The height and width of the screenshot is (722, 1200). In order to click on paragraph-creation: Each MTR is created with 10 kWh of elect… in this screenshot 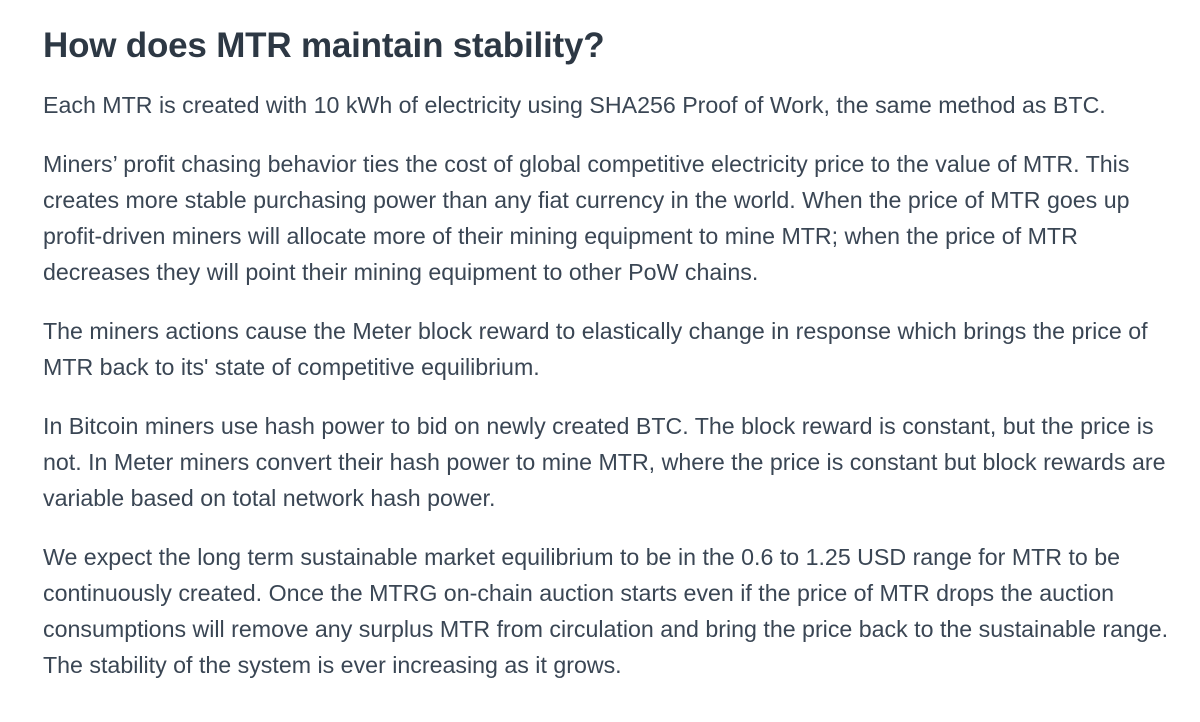, I will do `click(574, 105)`.